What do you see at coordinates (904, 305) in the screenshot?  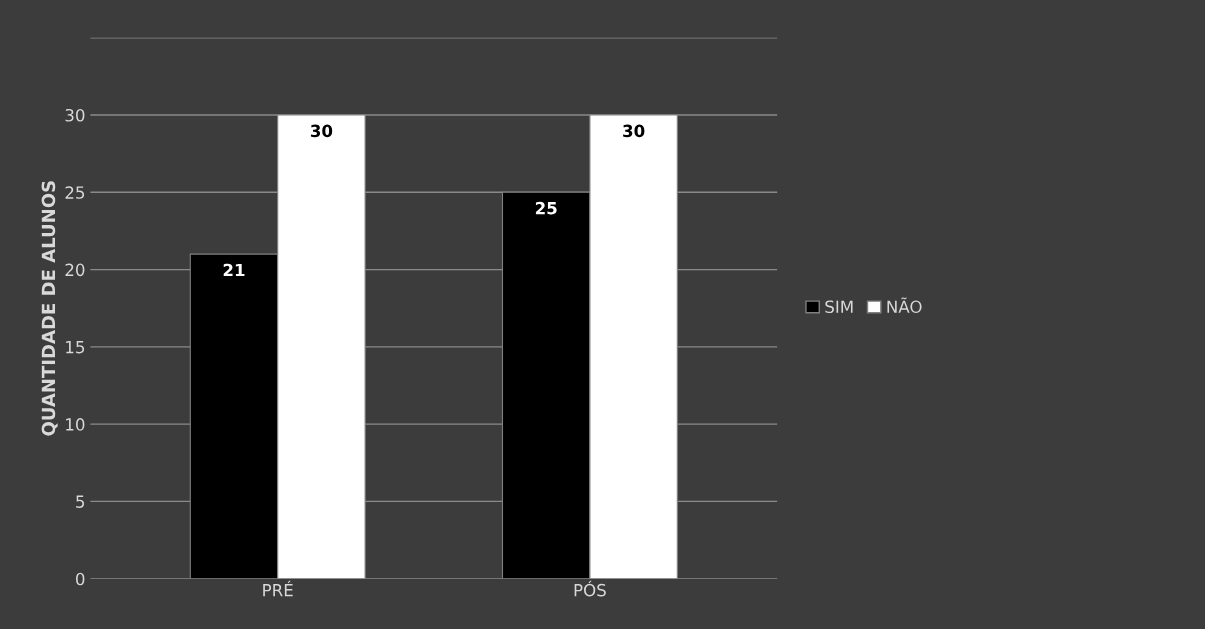 I see `legend-label: NÃO` at bounding box center [904, 305].